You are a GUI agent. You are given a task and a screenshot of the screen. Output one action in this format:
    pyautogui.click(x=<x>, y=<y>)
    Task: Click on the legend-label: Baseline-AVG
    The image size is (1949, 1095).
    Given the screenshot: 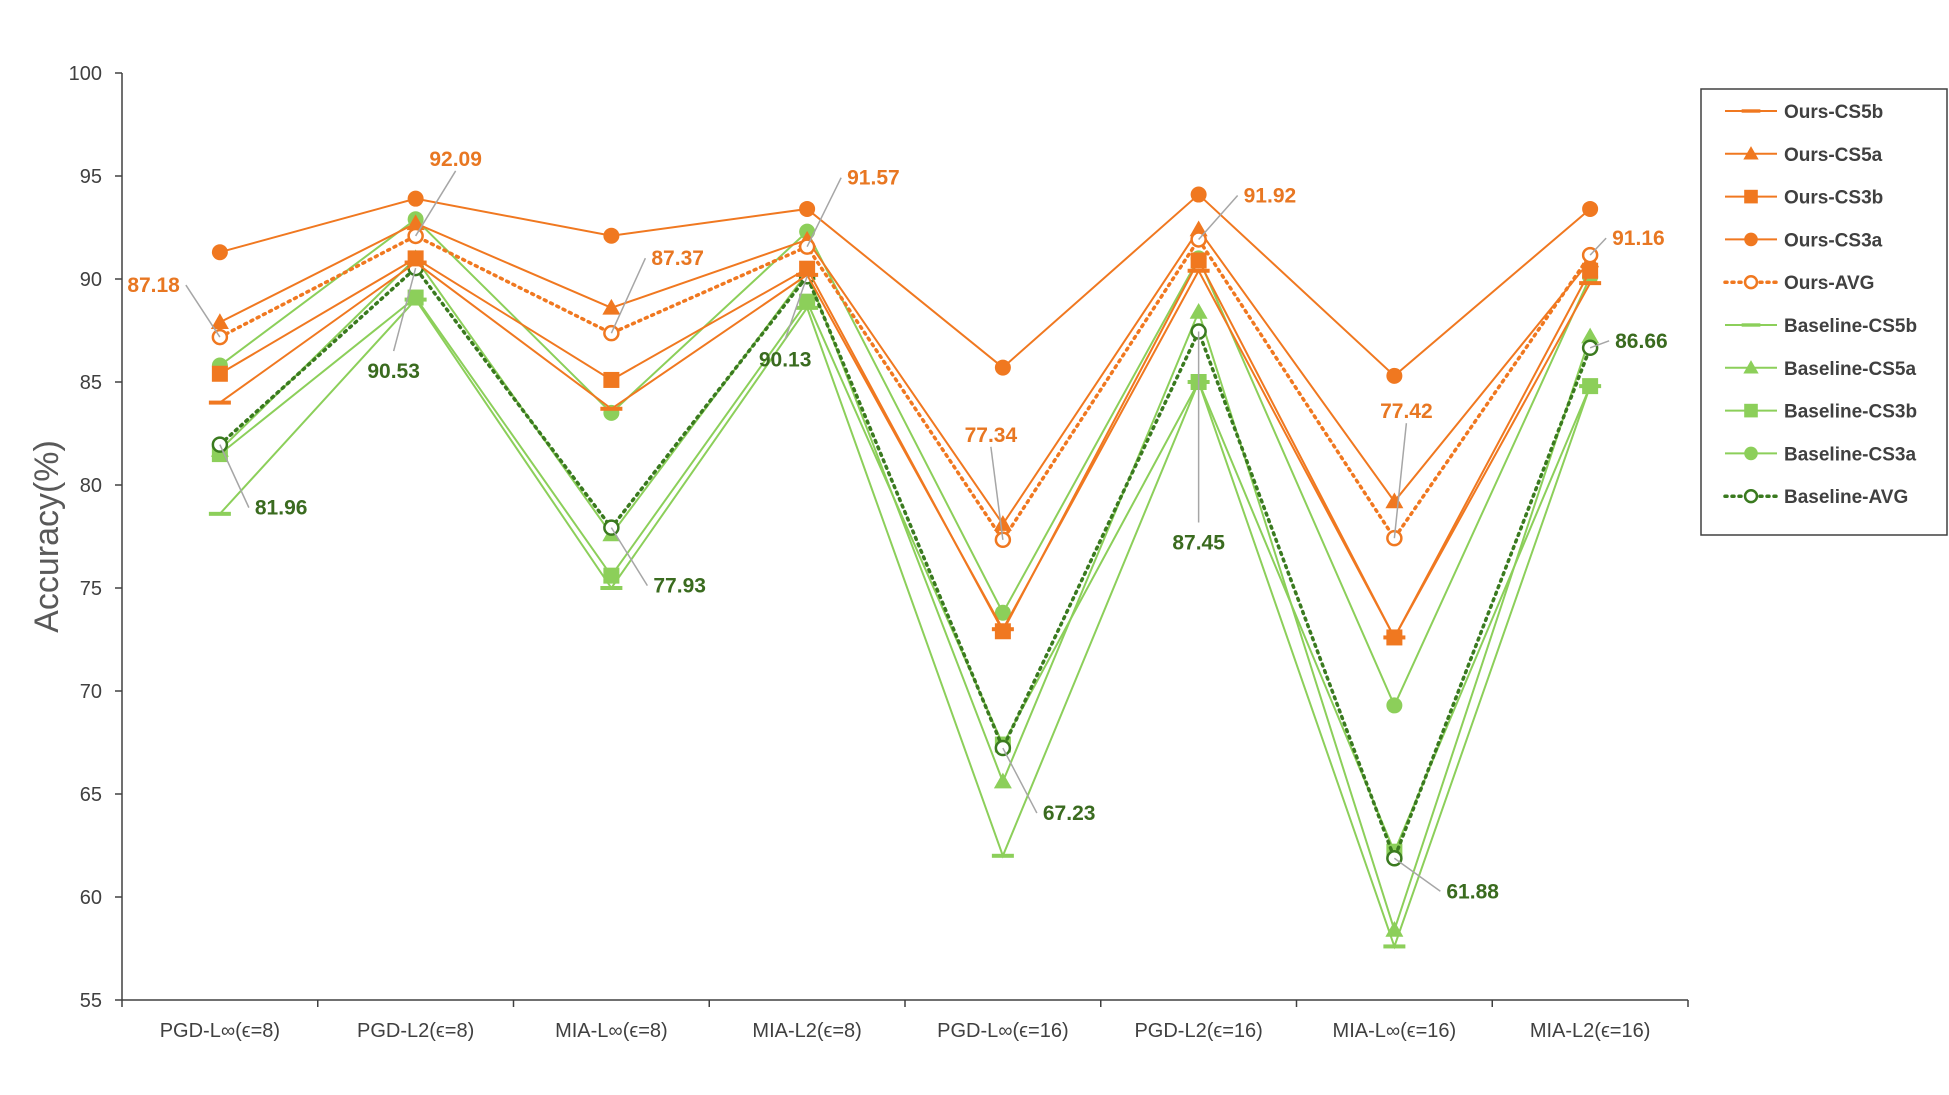 What is the action you would take?
    pyautogui.click(x=1846, y=497)
    